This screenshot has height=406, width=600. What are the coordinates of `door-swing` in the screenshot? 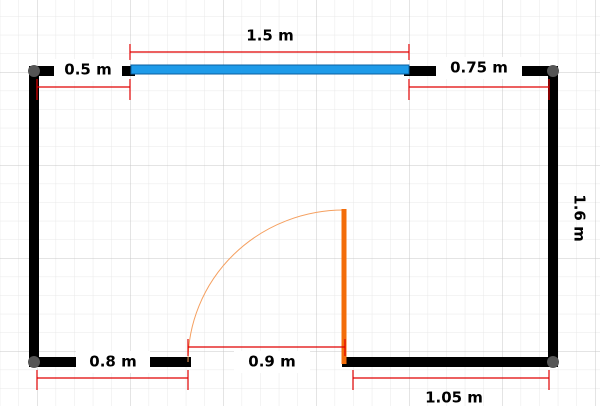 It's located at (266, 286).